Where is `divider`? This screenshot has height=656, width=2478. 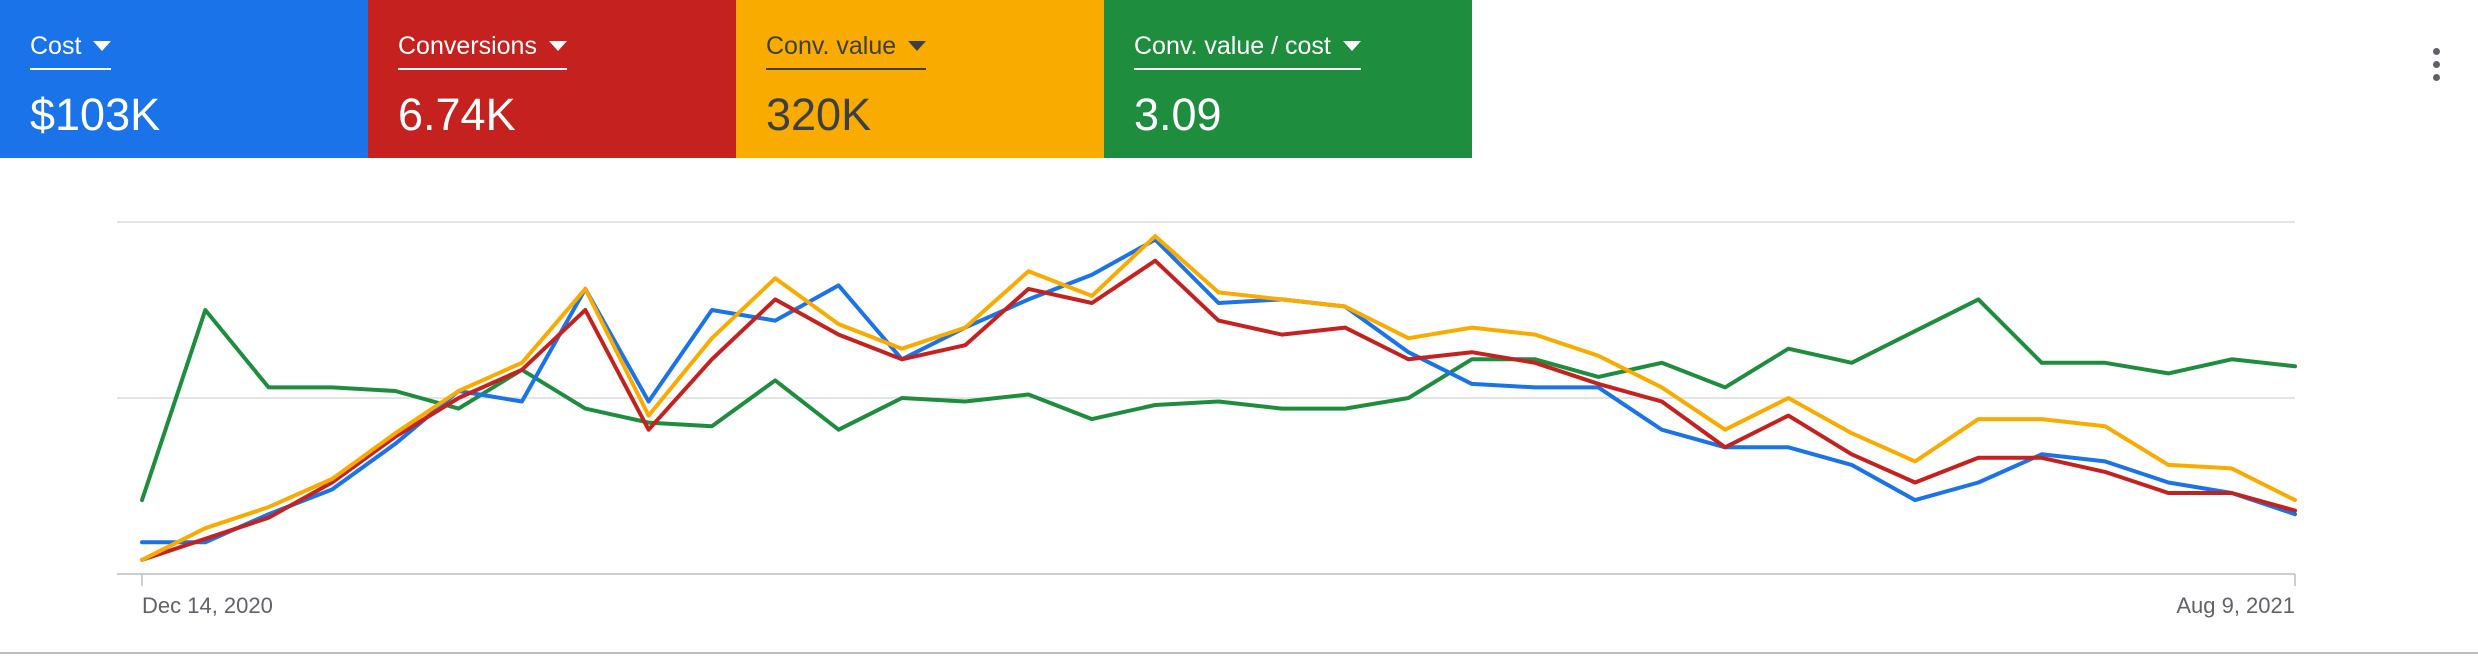 divider is located at coordinates (1239, 653).